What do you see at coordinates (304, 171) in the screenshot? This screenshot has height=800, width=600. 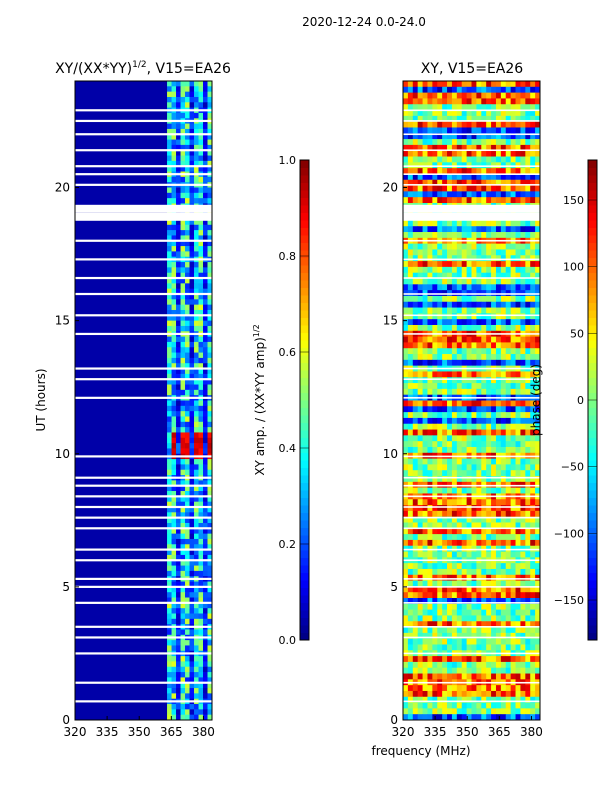 I see `amp-colorbar-segment` at bounding box center [304, 171].